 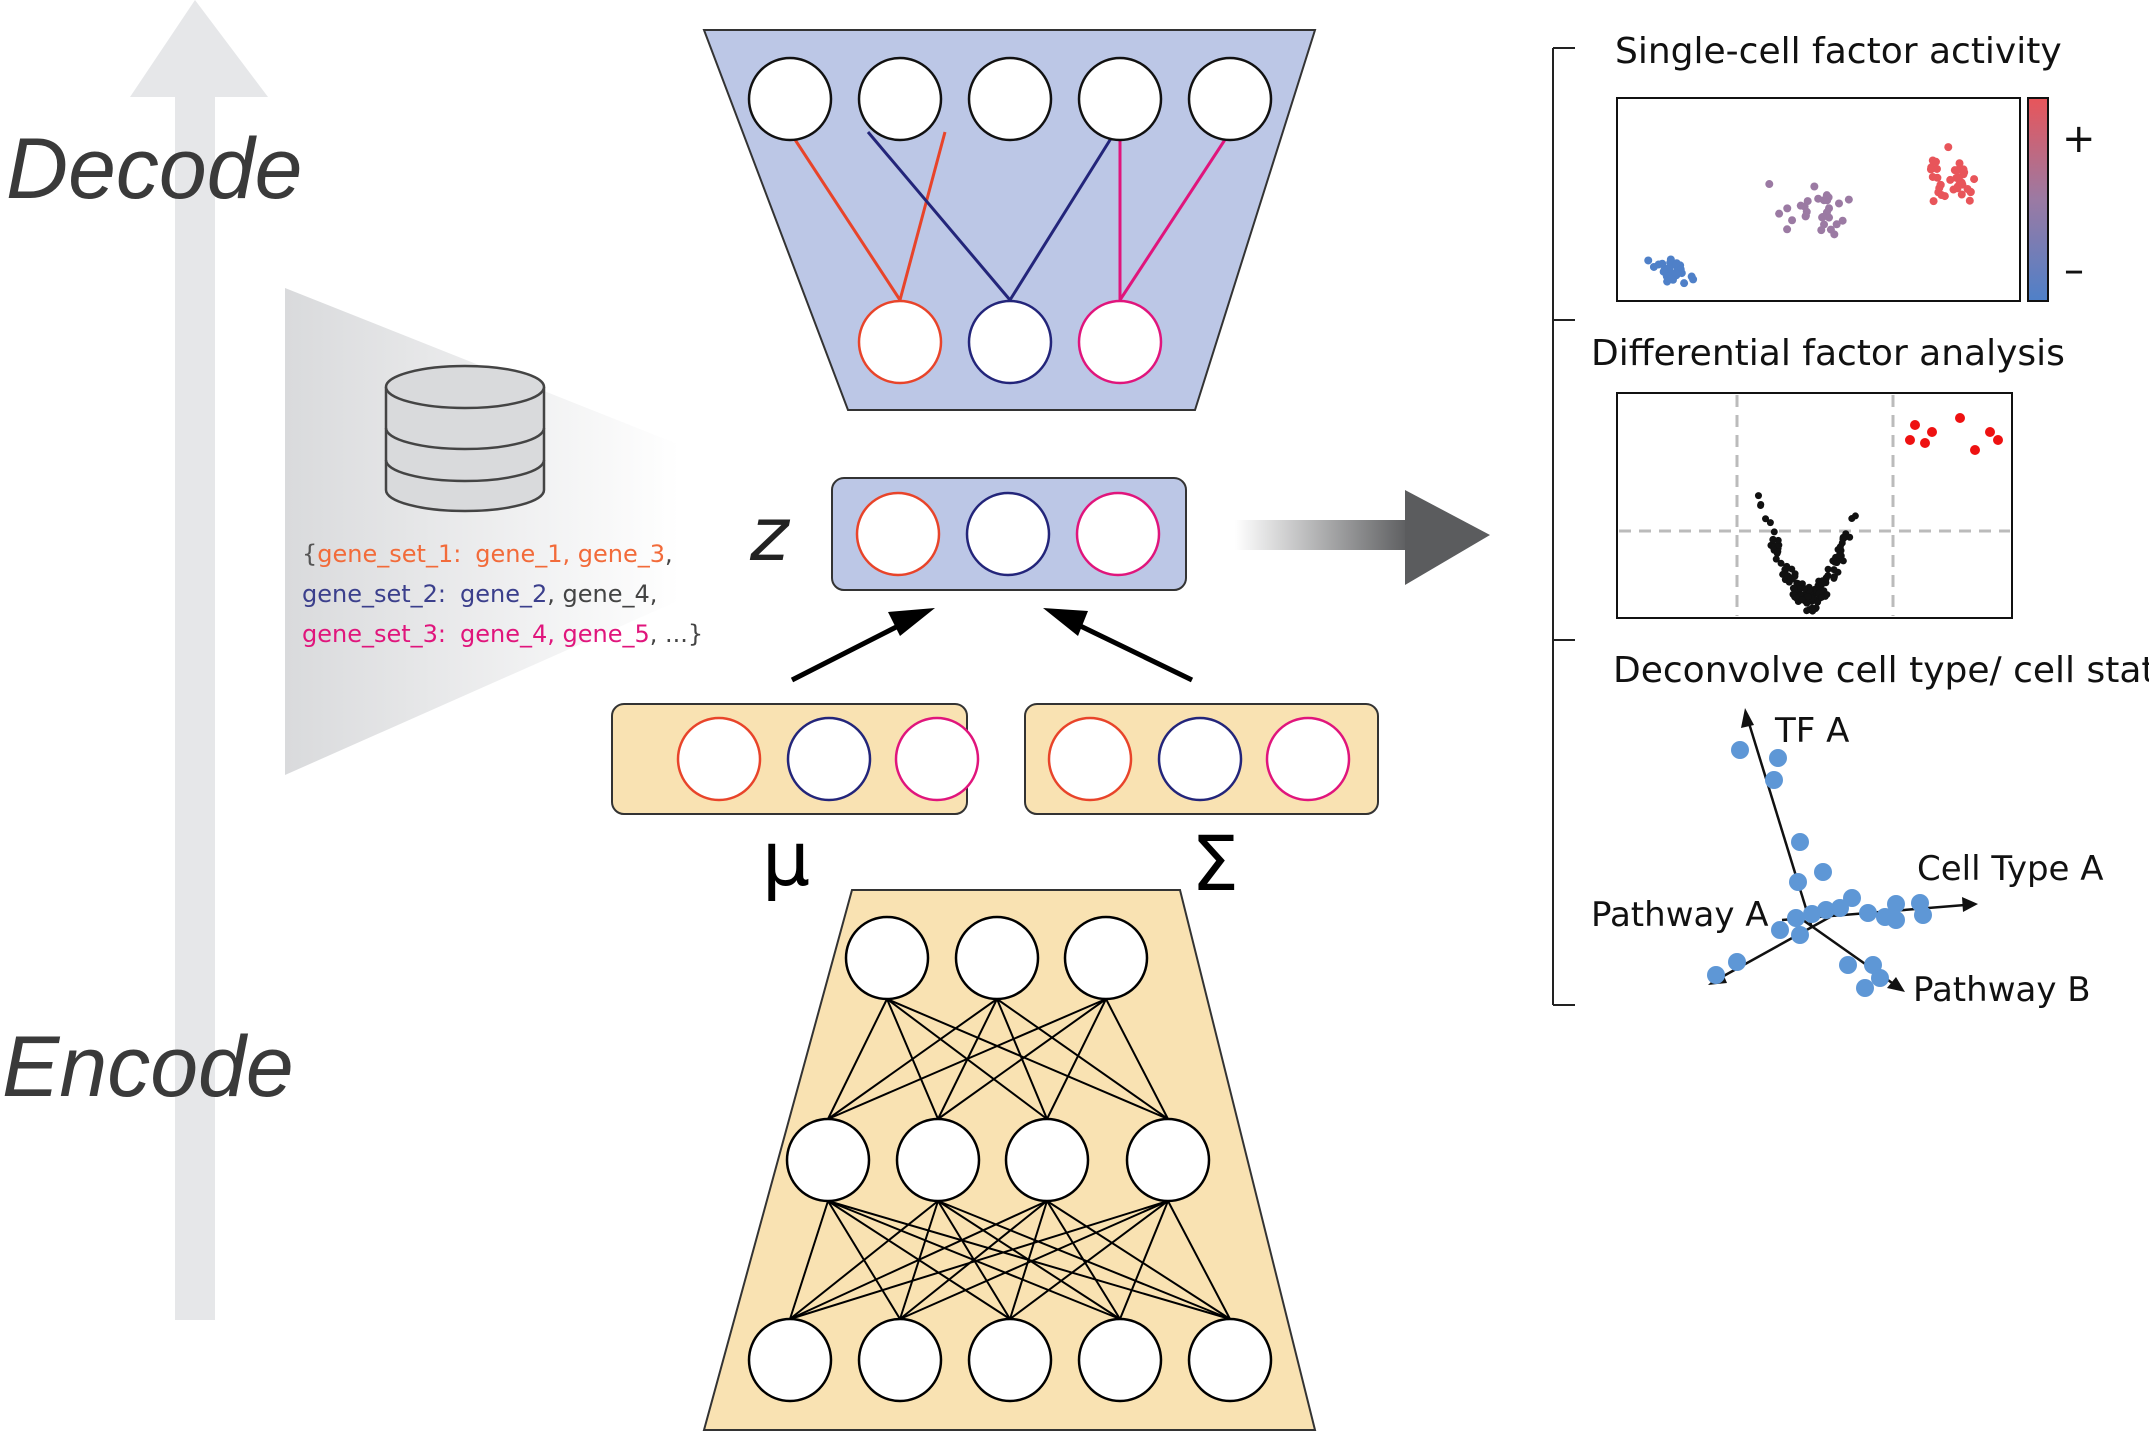 What do you see at coordinates (2079, 139) in the screenshot?
I see `colorbar-plus: +` at bounding box center [2079, 139].